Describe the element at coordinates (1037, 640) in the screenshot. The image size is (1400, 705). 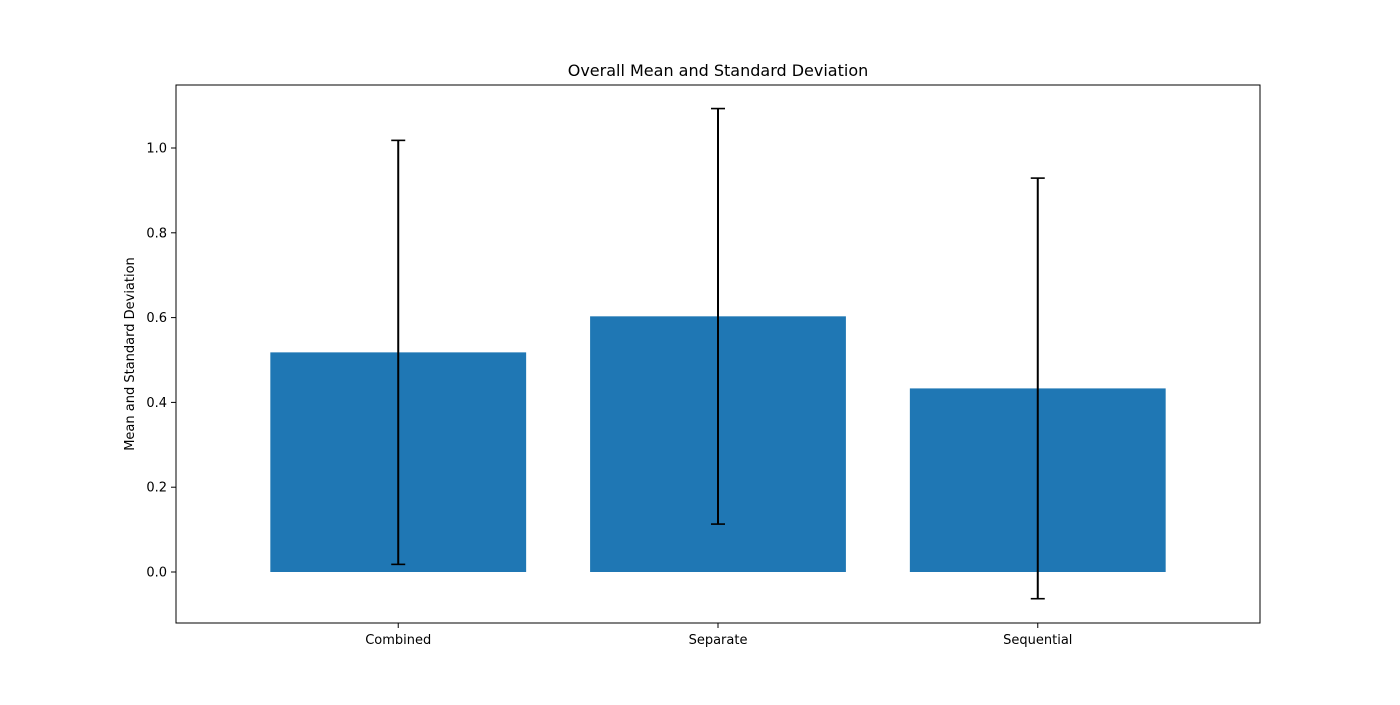
I see `x-tick-label: Sequential` at that location.